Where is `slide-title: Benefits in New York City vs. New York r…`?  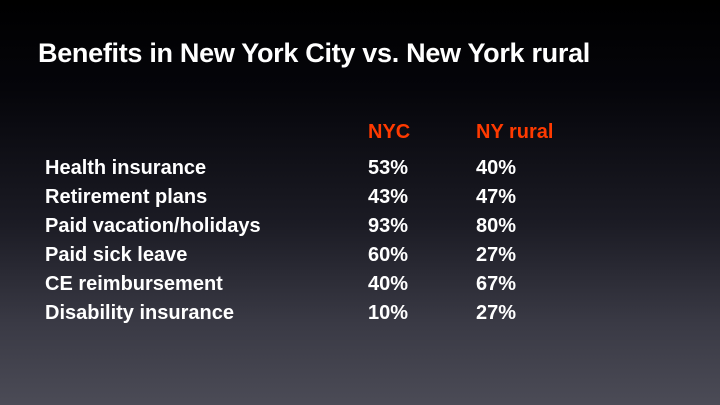
slide-title: Benefits in New York City vs. New York r… is located at coordinates (314, 53).